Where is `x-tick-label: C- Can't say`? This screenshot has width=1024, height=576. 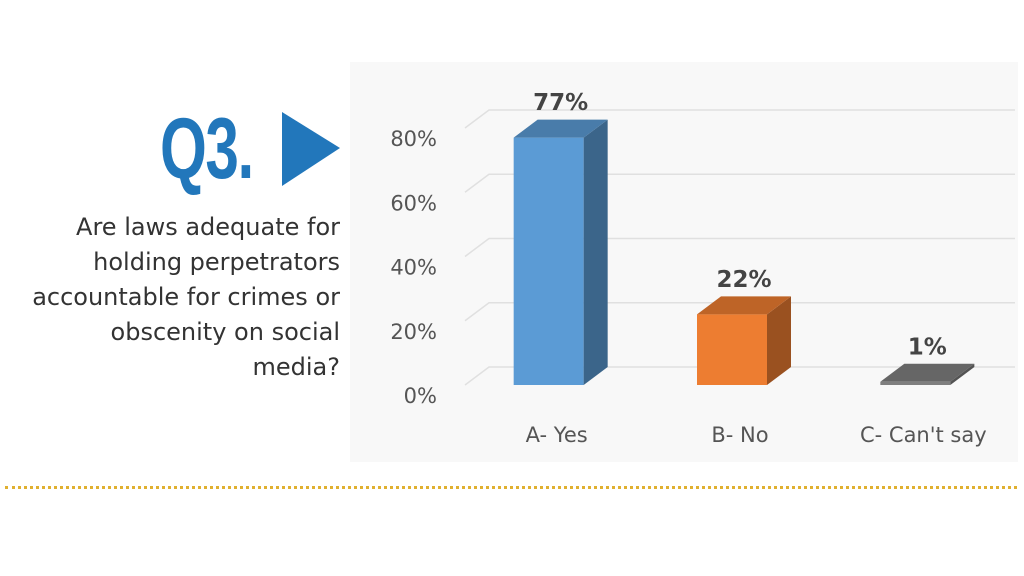 x-tick-label: C- Can't say is located at coordinates (923, 435).